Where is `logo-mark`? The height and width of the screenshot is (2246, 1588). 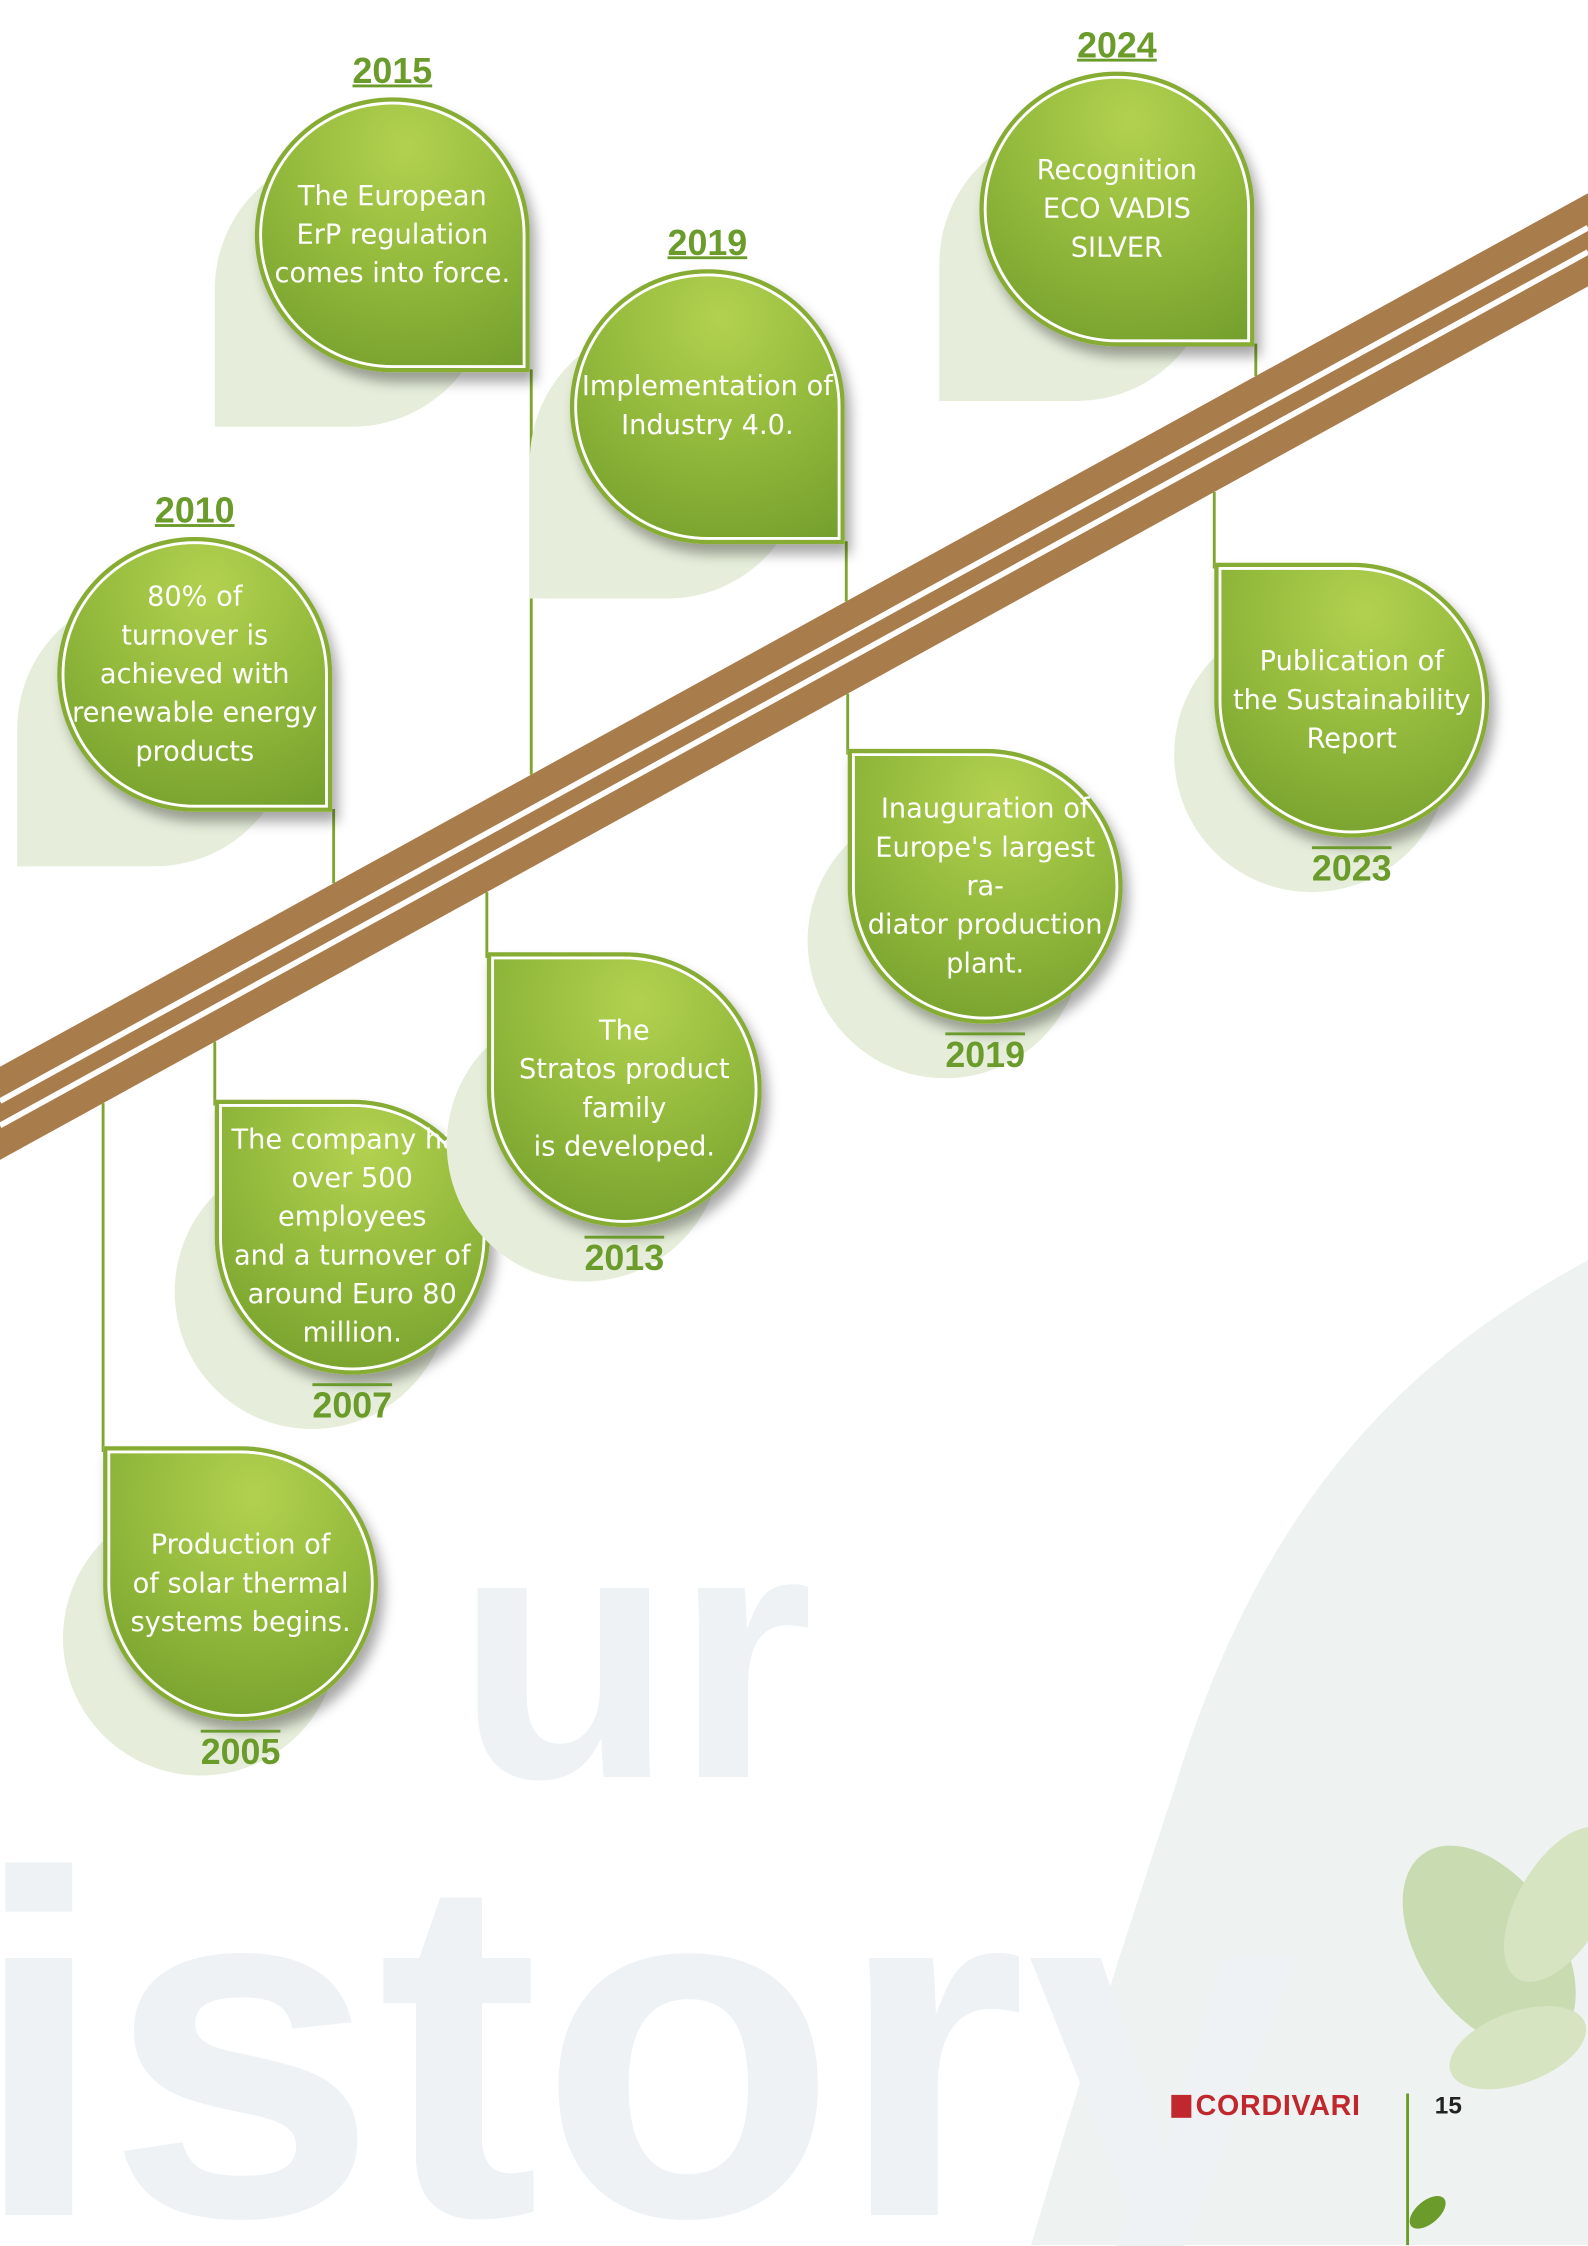 logo-mark is located at coordinates (1181, 2106).